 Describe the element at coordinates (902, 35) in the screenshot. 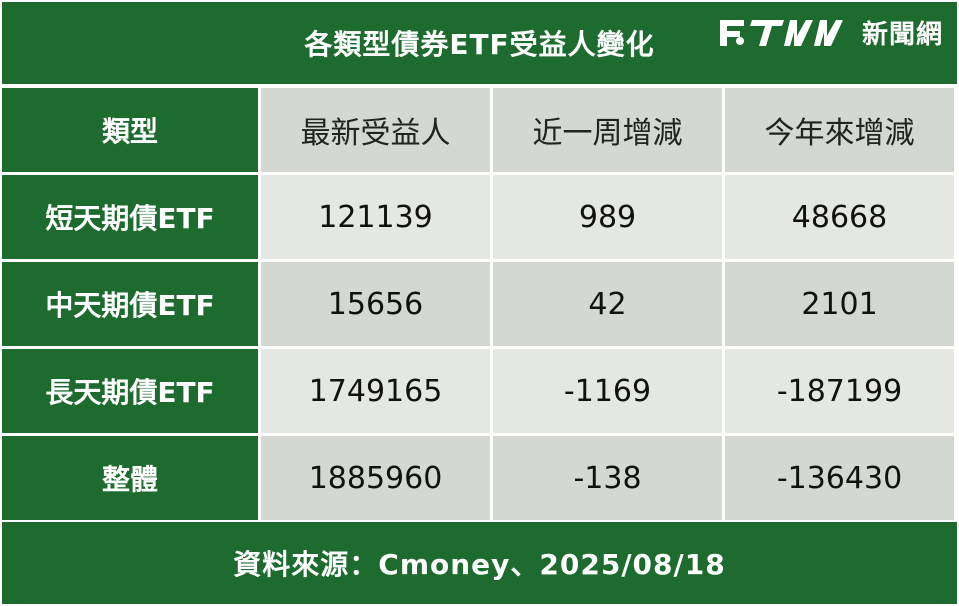

I see `logo-wordmark: 新聞網` at that location.